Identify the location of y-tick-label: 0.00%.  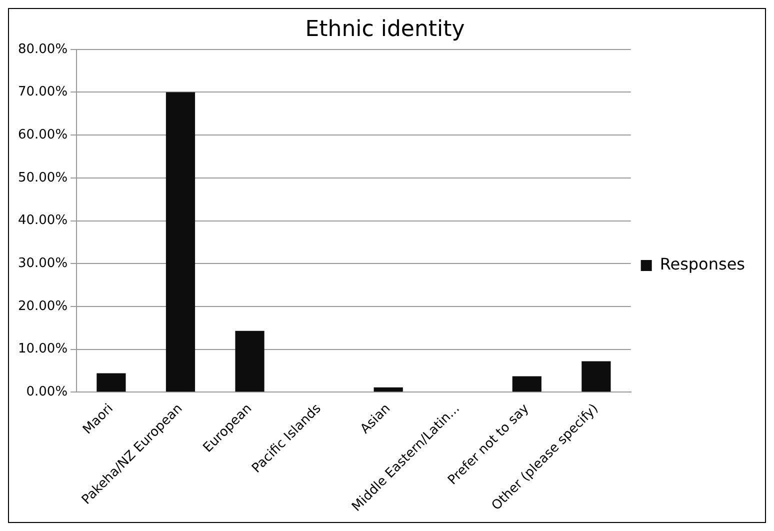
(47, 392).